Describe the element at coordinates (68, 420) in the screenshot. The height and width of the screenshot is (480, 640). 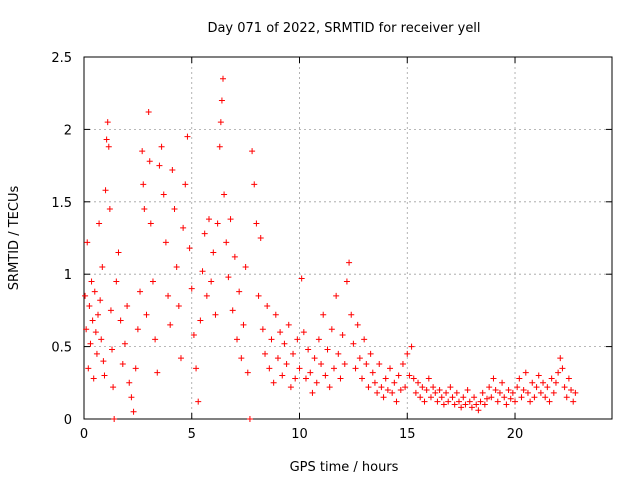
I see `y-tick-label: 0` at that location.